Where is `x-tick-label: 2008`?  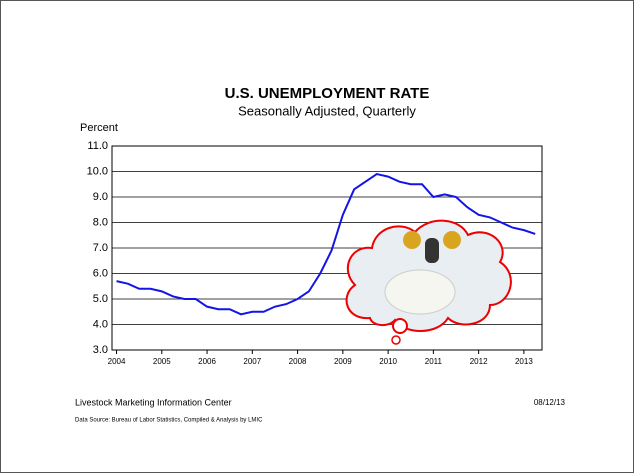 x-tick-label: 2008 is located at coordinates (298, 361).